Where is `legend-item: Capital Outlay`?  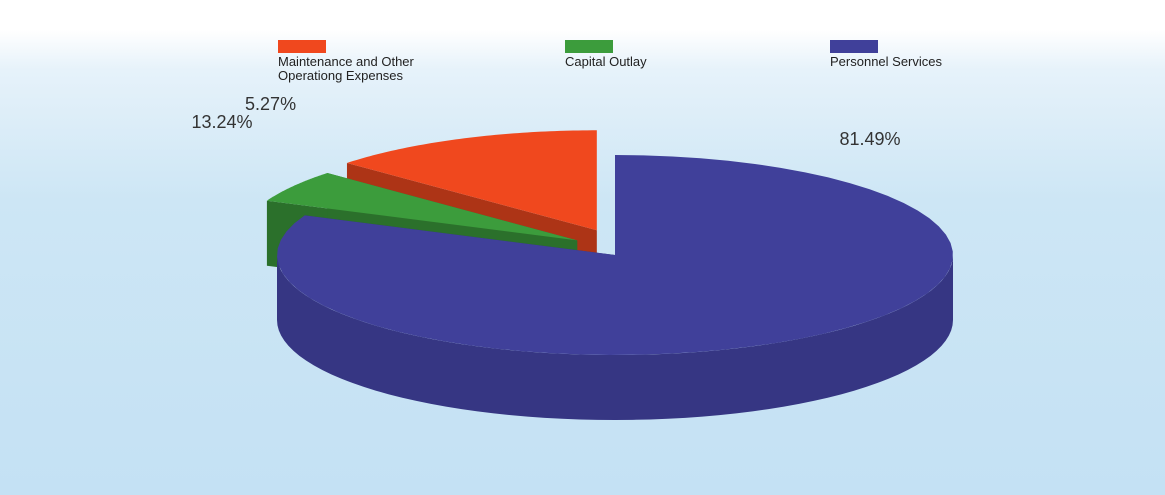 legend-item: Capital Outlay is located at coordinates (606, 54).